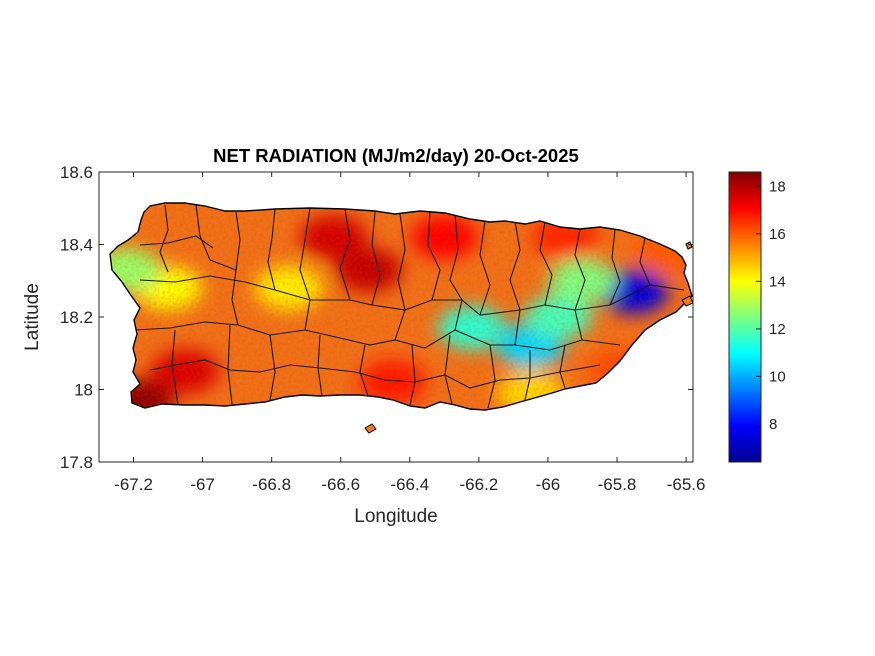 This screenshot has width=875, height=656. I want to click on x-tick-label: -65.6, so click(686, 484).